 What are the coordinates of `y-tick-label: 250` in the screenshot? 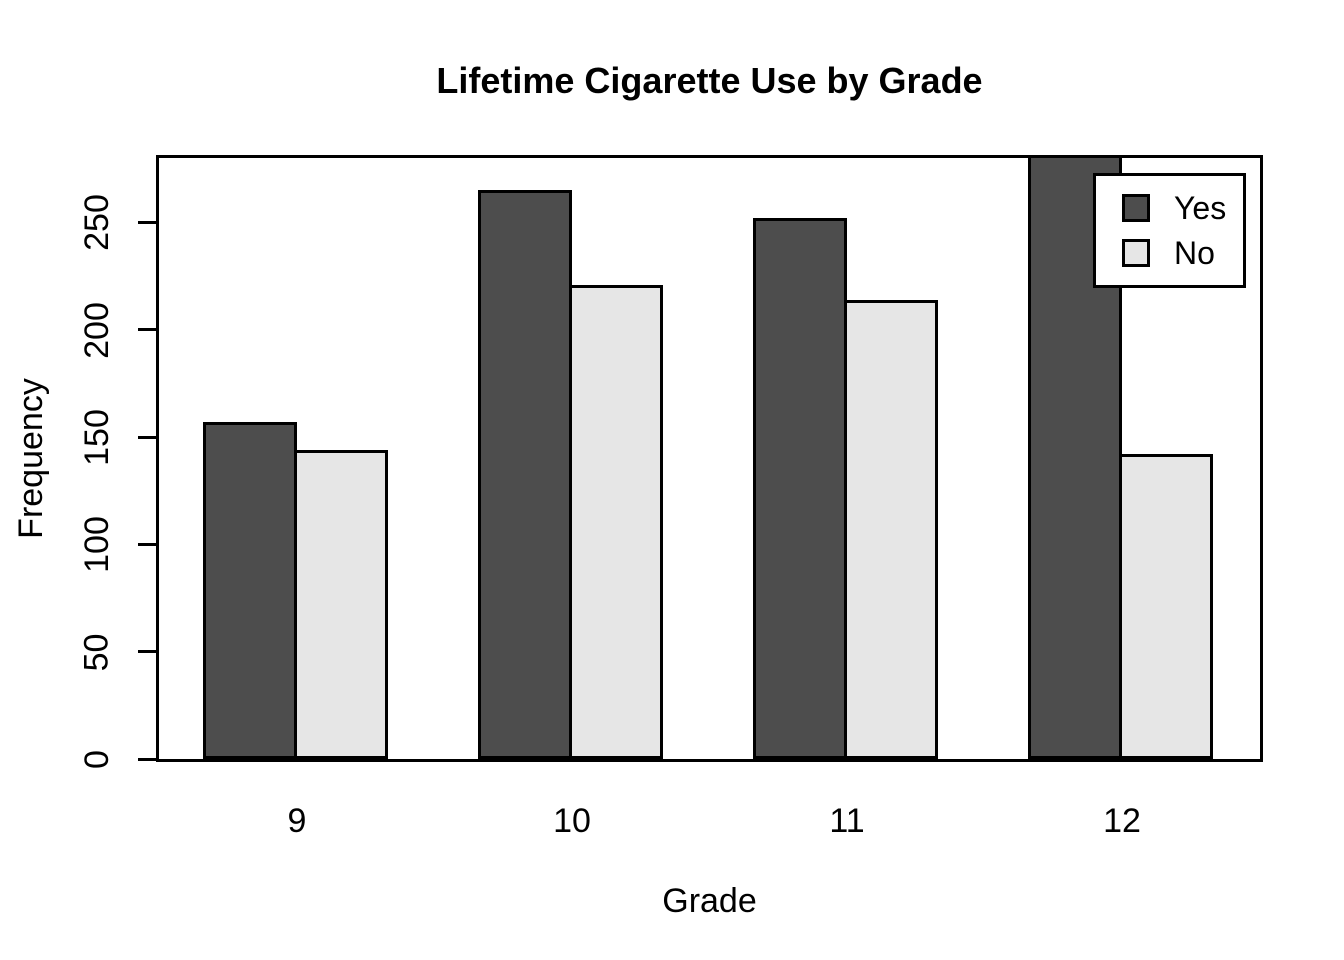 It's located at (96, 222).